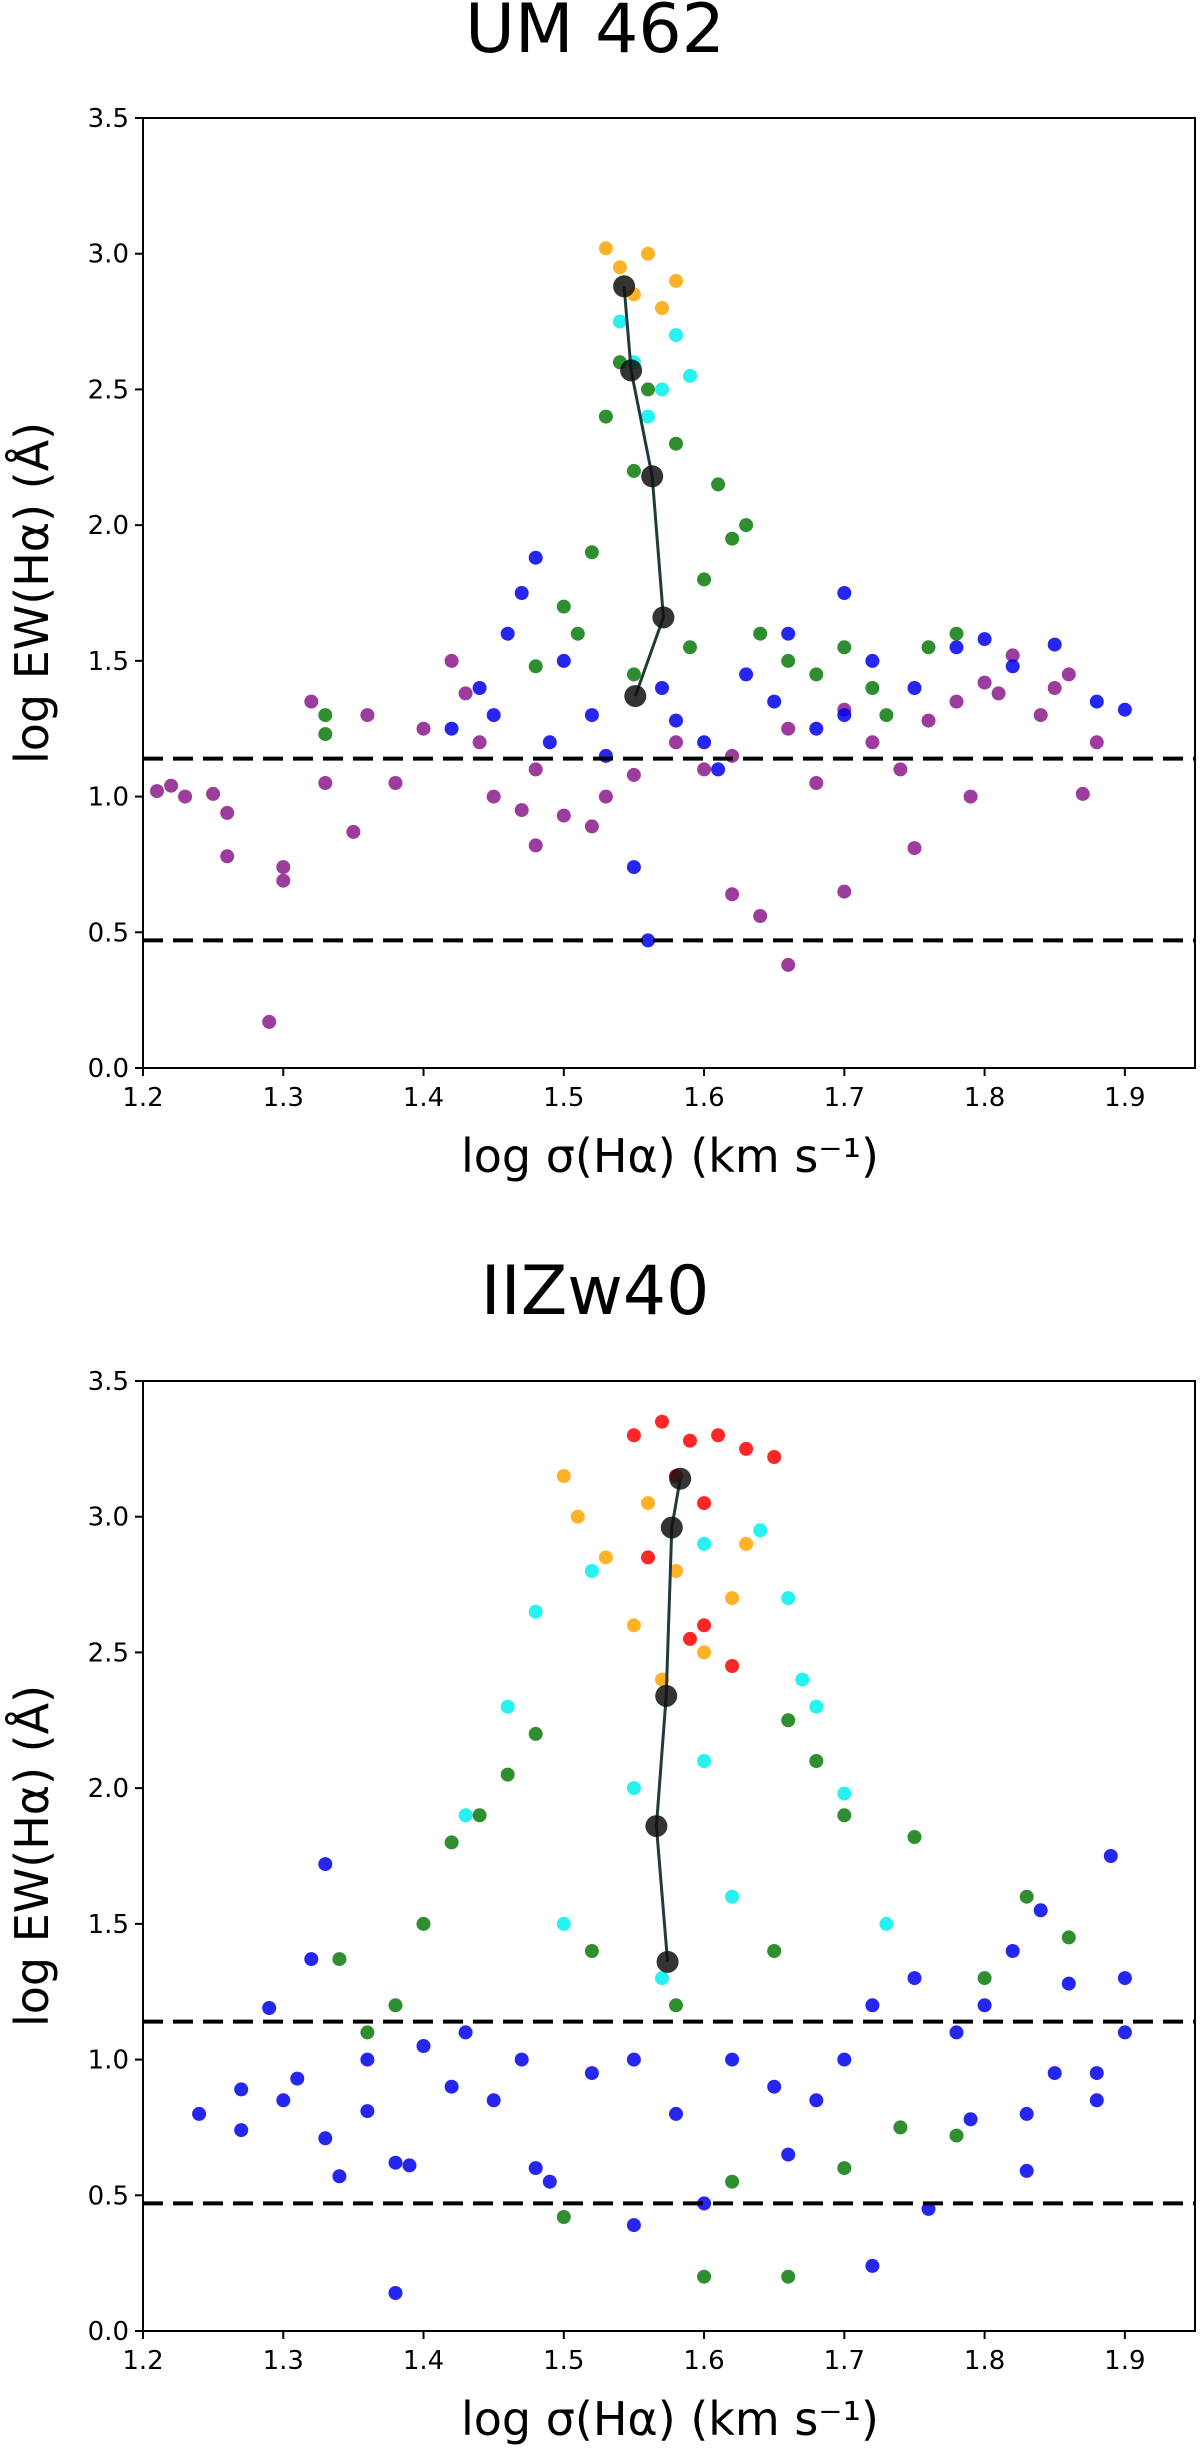 This screenshot has height=2449, width=1200. Describe the element at coordinates (634, 1090) in the screenshot. I see `x-axis-ticks: 1.2 1.3 1.4 1.5 1.6 1.7 1.8 1.9` at that location.